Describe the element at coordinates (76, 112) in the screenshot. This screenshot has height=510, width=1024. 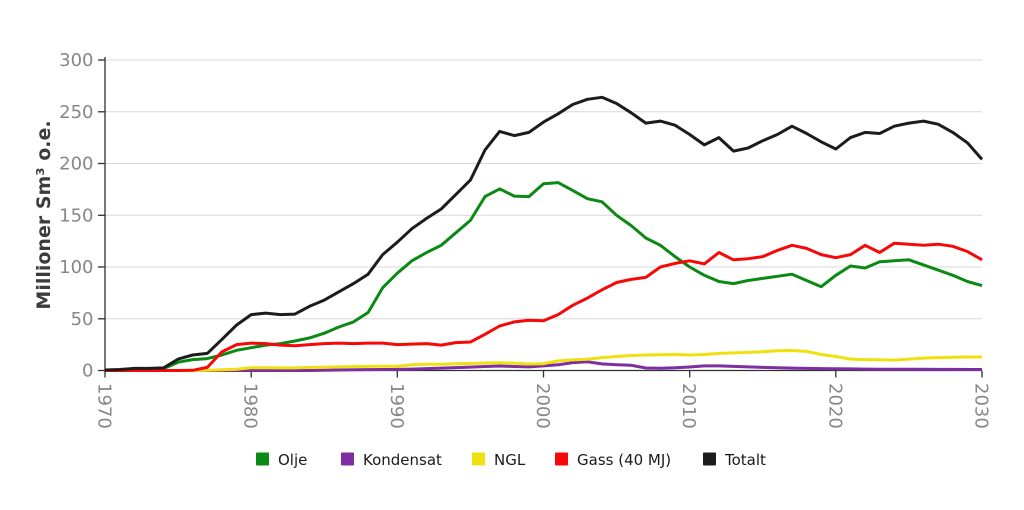
I see `y-tick-label-250: 250` at that location.